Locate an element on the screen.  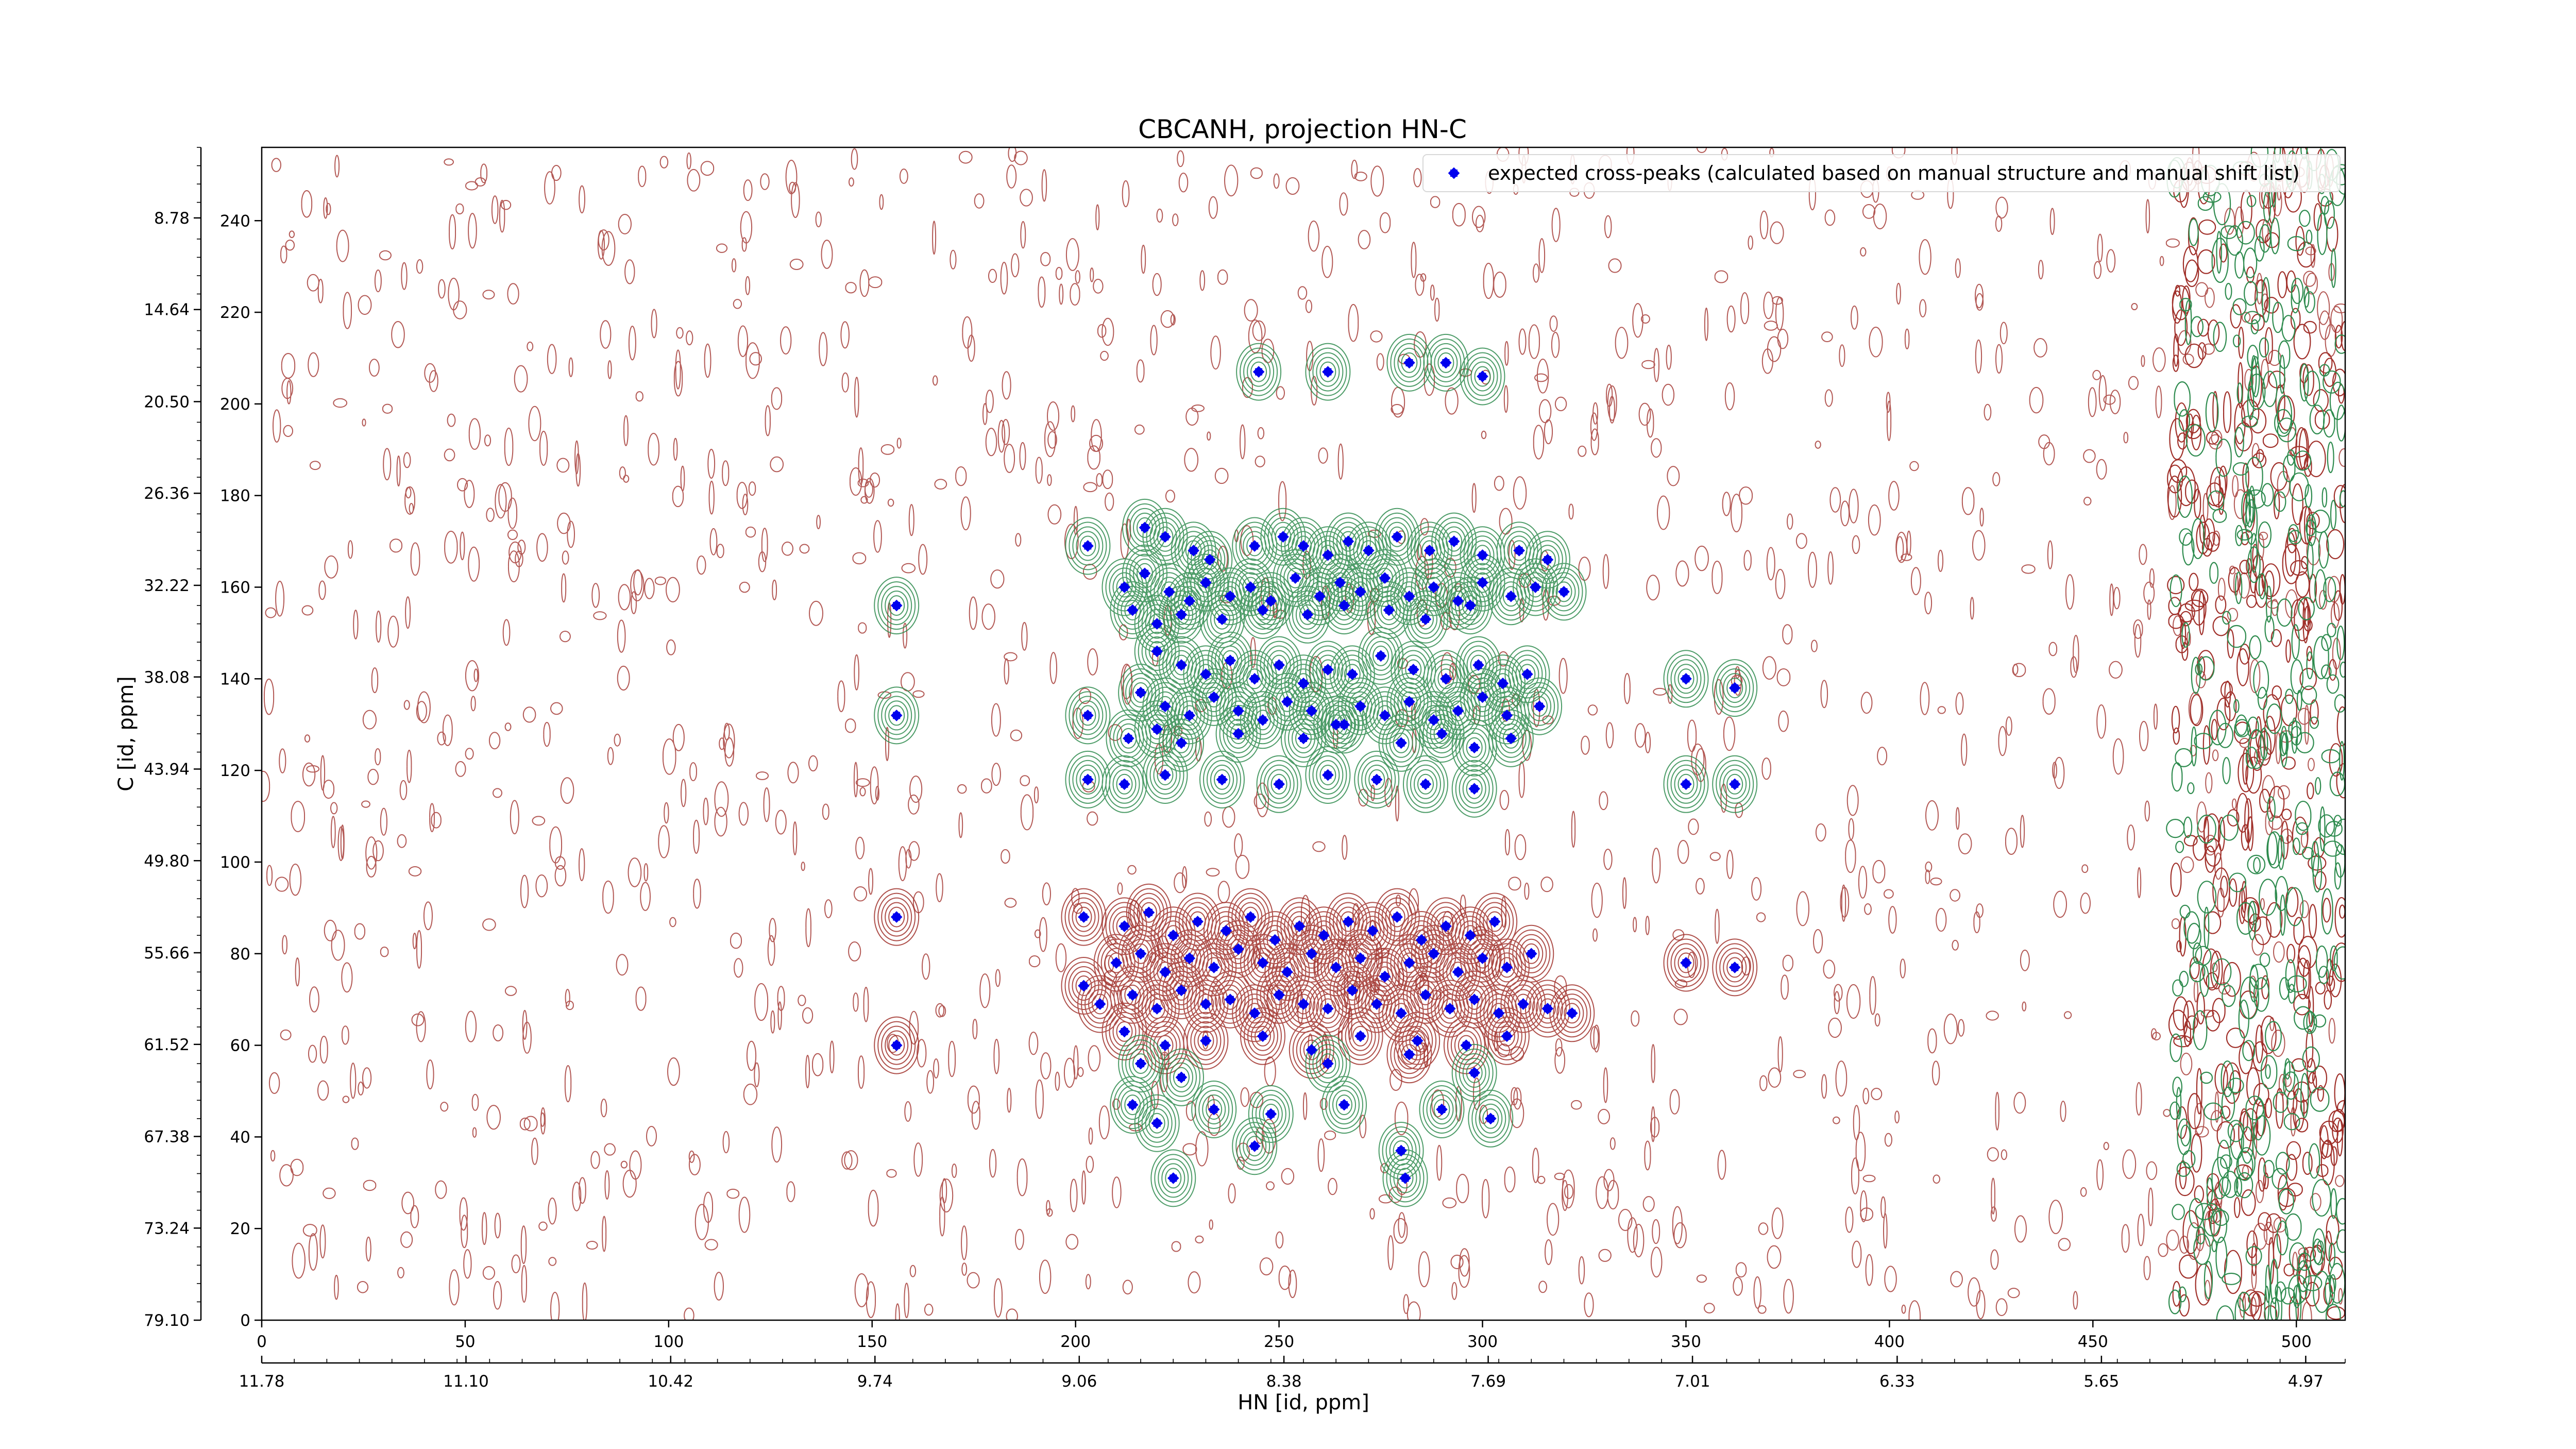
y-ppm-tick-label: 26.36 is located at coordinates (167, 493).